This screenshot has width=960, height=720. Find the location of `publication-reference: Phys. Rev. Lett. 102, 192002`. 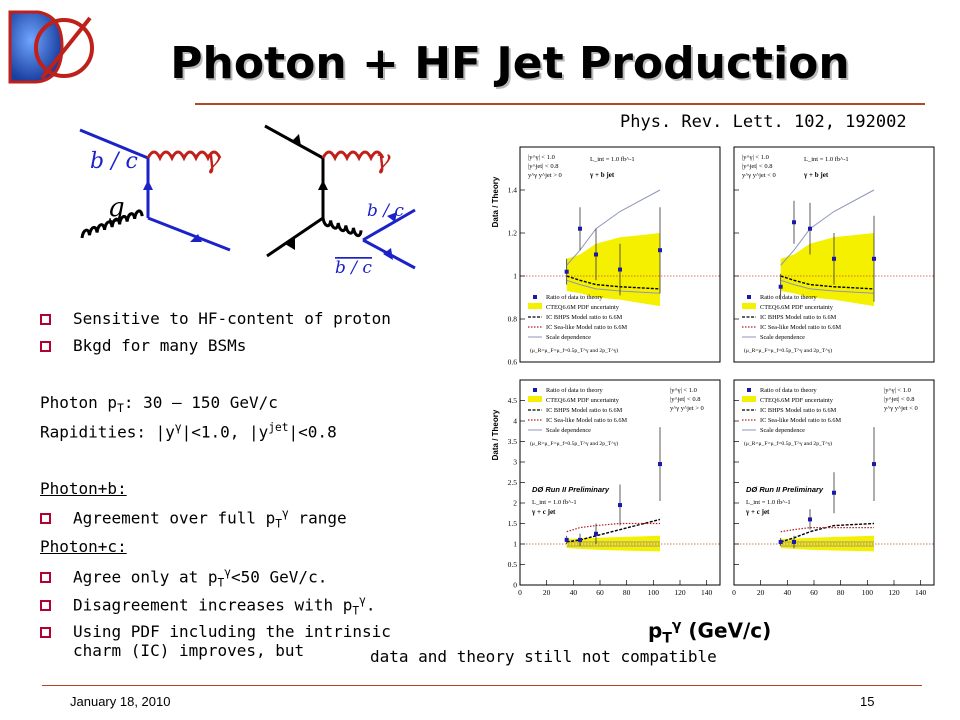

publication-reference: Phys. Rev. Lett. 102, 192002 is located at coordinates (763, 122).